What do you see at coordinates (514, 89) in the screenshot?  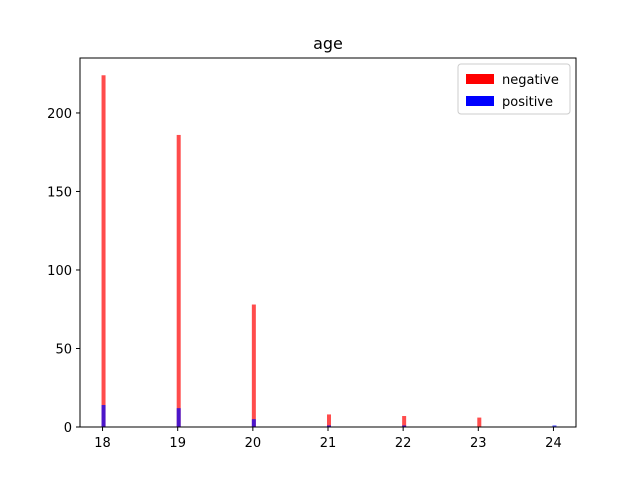 I see `legend: negative positive` at bounding box center [514, 89].